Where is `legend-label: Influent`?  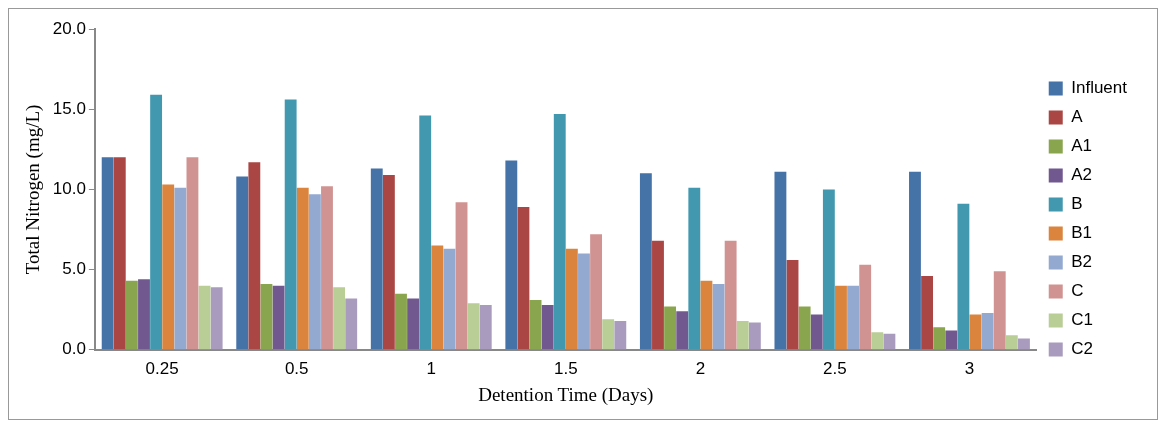 legend-label: Influent is located at coordinates (1099, 88).